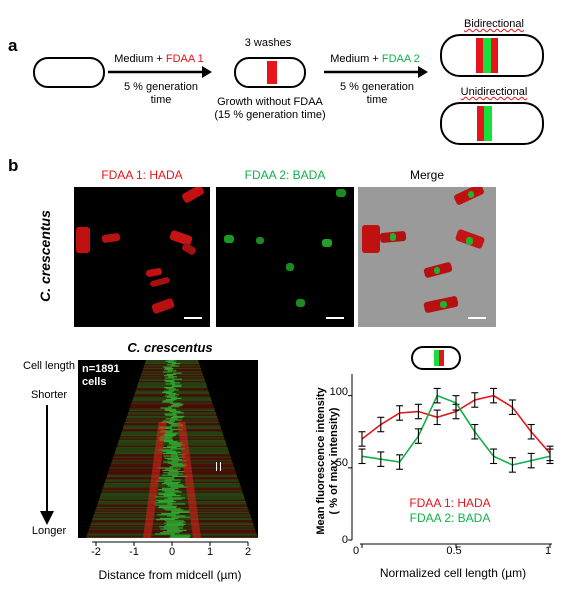 The width and height of the screenshot is (576, 592). I want to click on legend-cell-icon, so click(436, 358).